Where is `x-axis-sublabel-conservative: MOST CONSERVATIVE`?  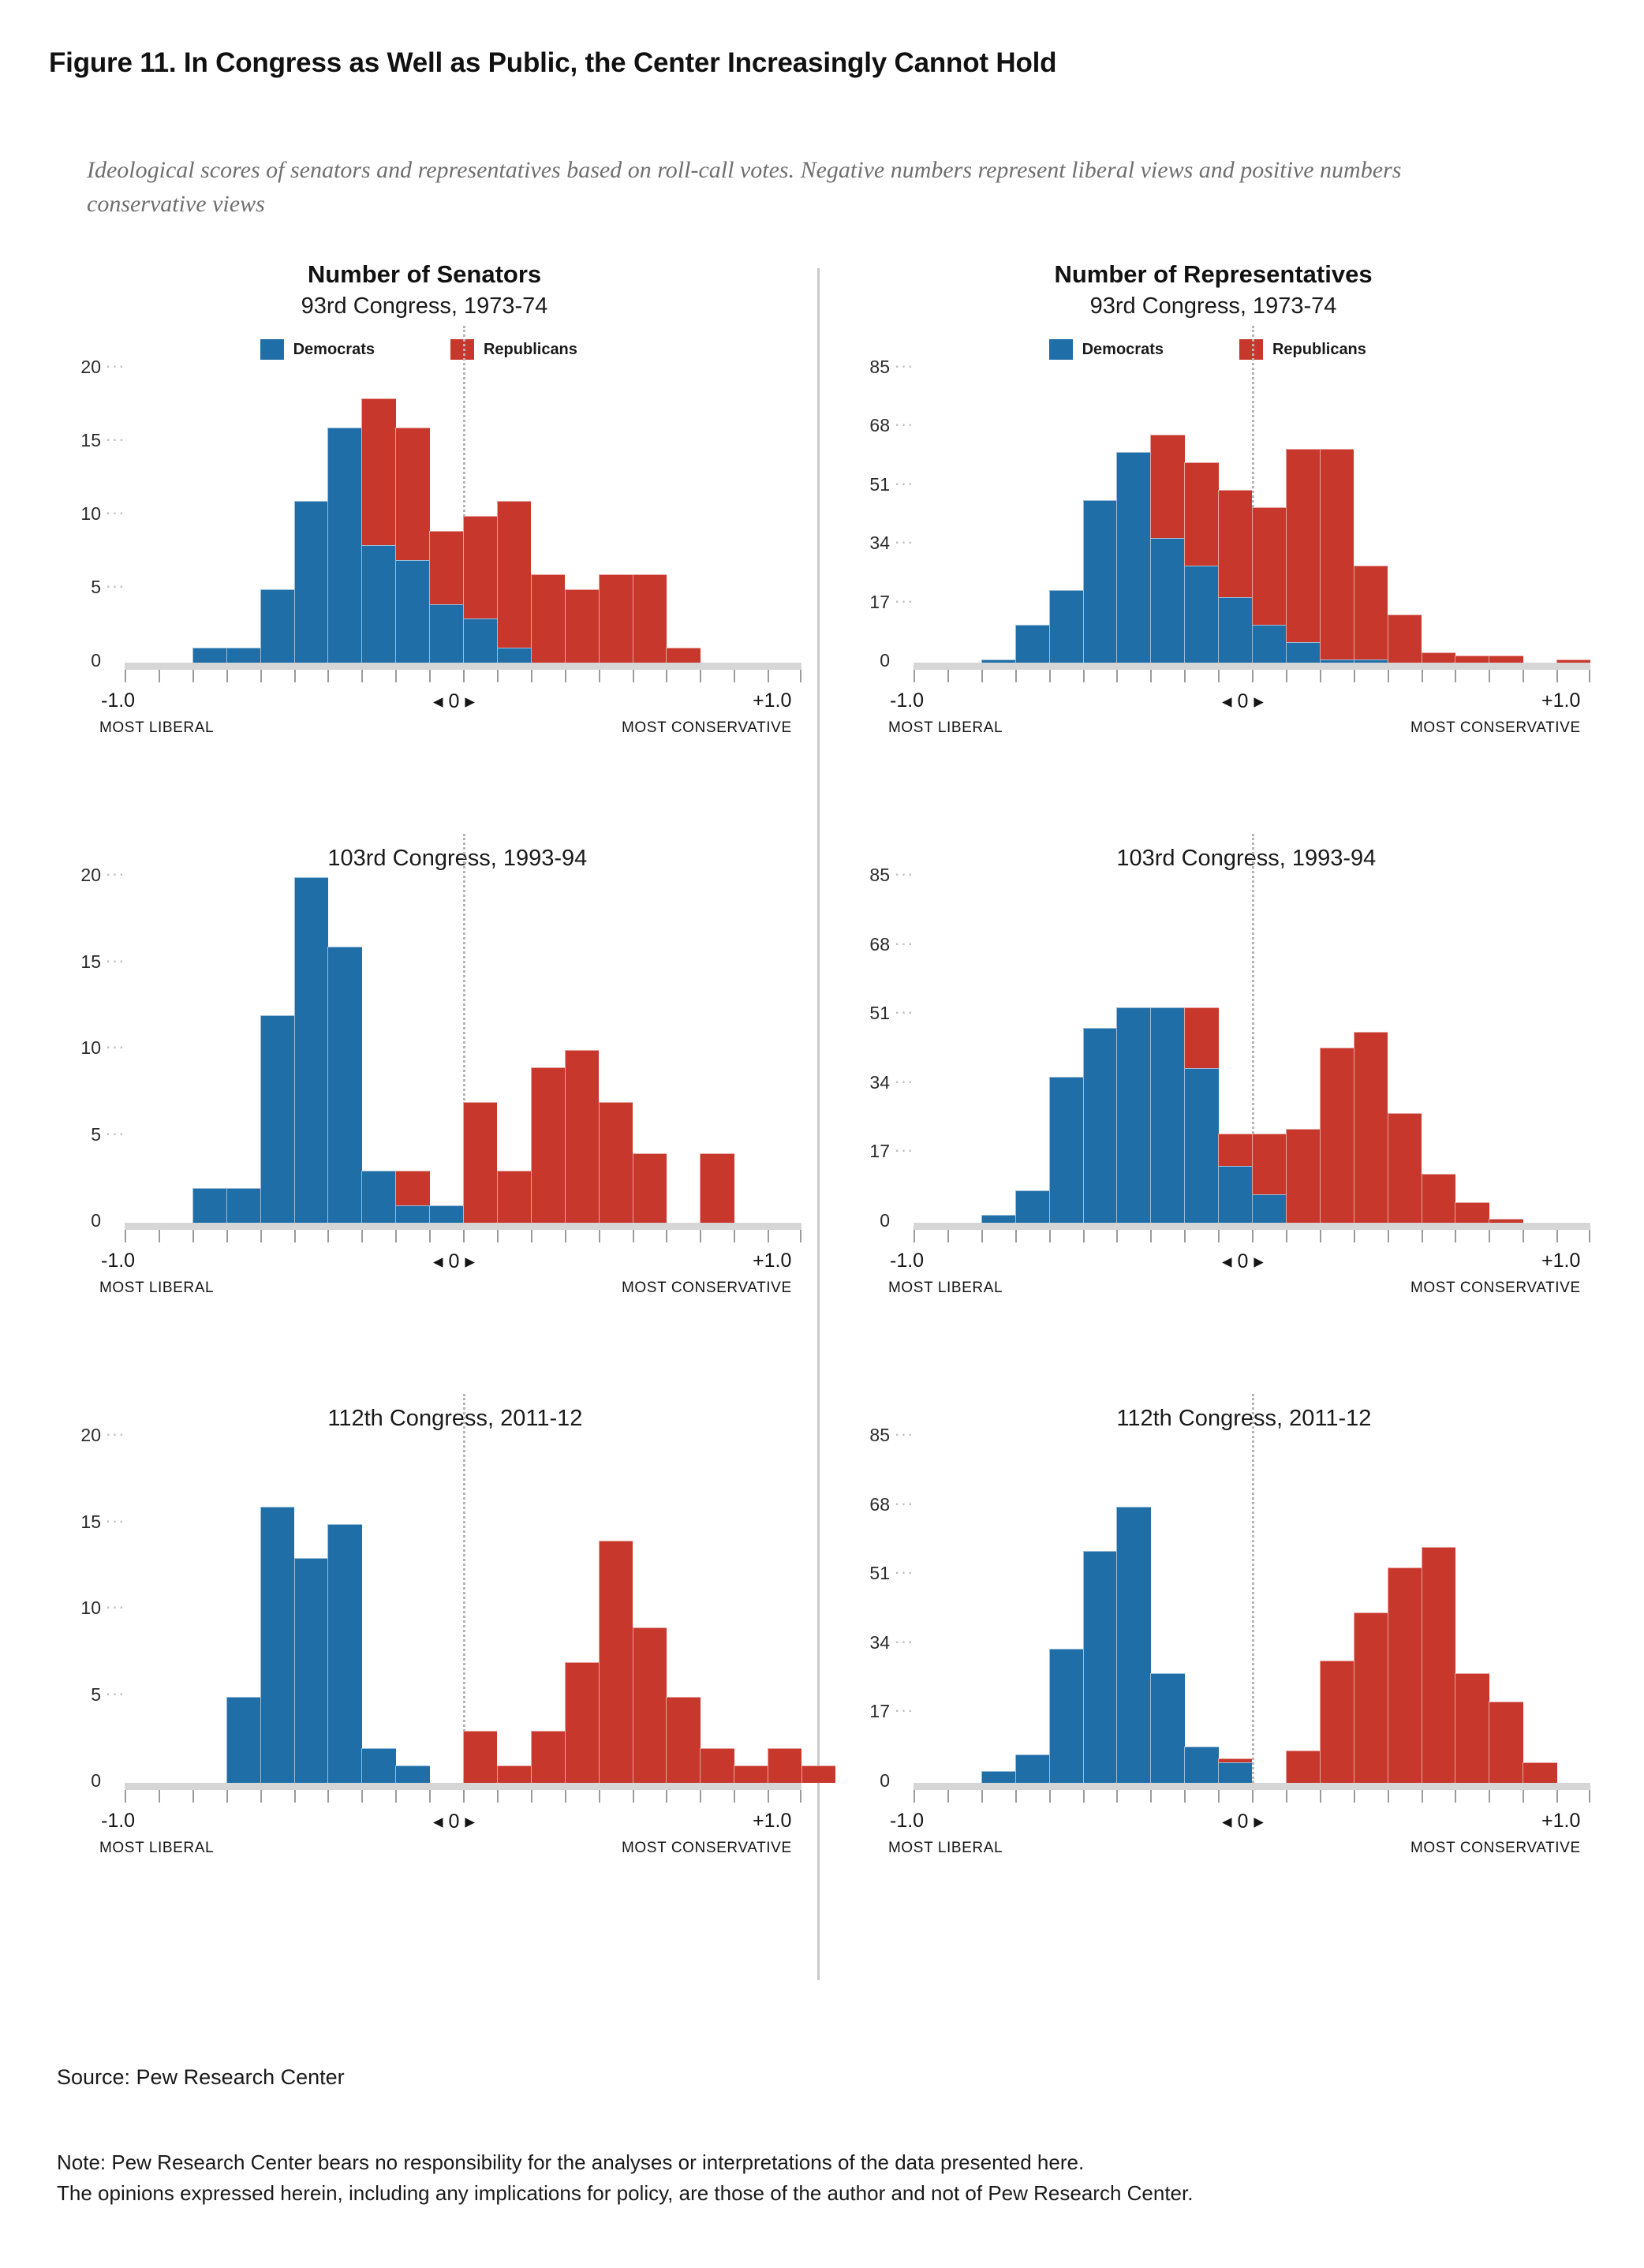
x-axis-sublabel-conservative: MOST CONSERVATIVE is located at coordinates (1495, 1848).